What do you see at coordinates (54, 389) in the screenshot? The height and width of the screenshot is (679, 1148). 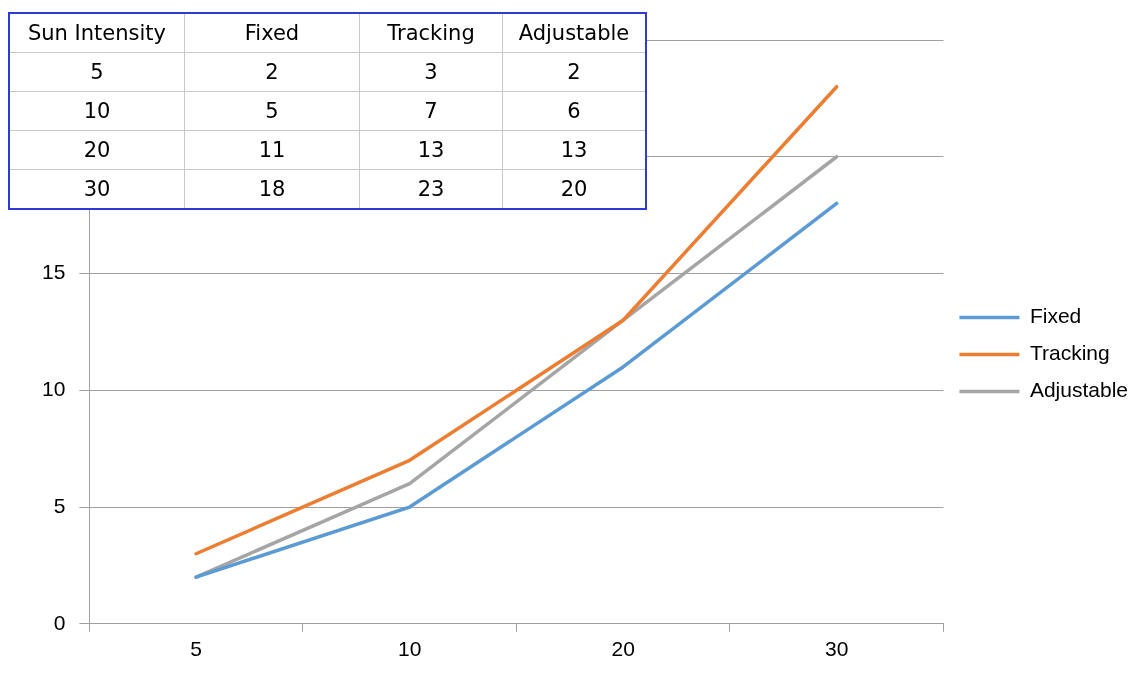 I see `y-tick-label: 10` at bounding box center [54, 389].